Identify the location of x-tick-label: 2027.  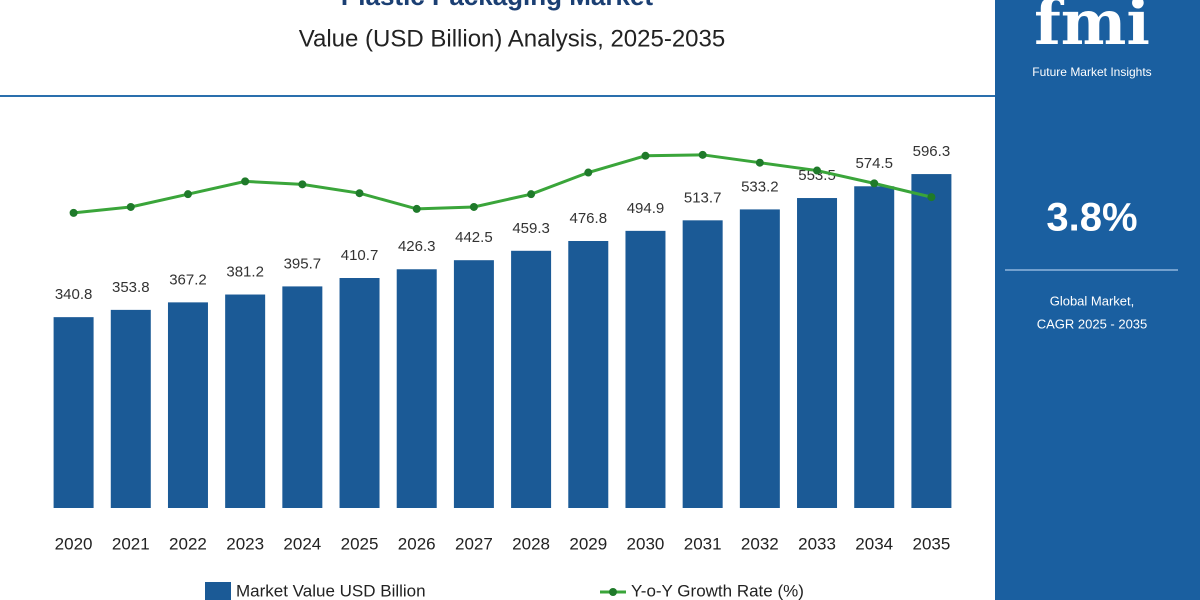
(474, 543).